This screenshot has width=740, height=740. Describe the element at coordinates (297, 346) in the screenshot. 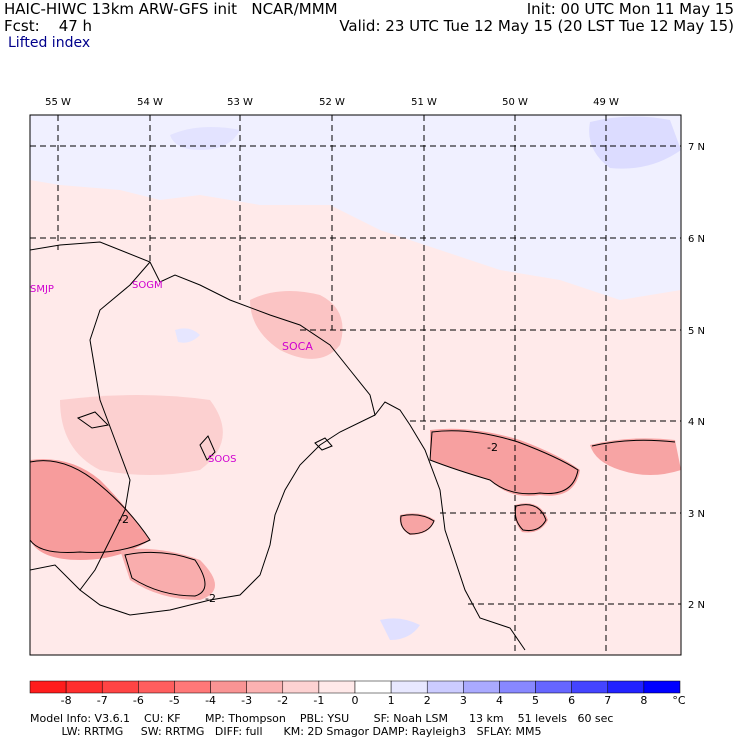

I see `station-label: SOCA` at that location.